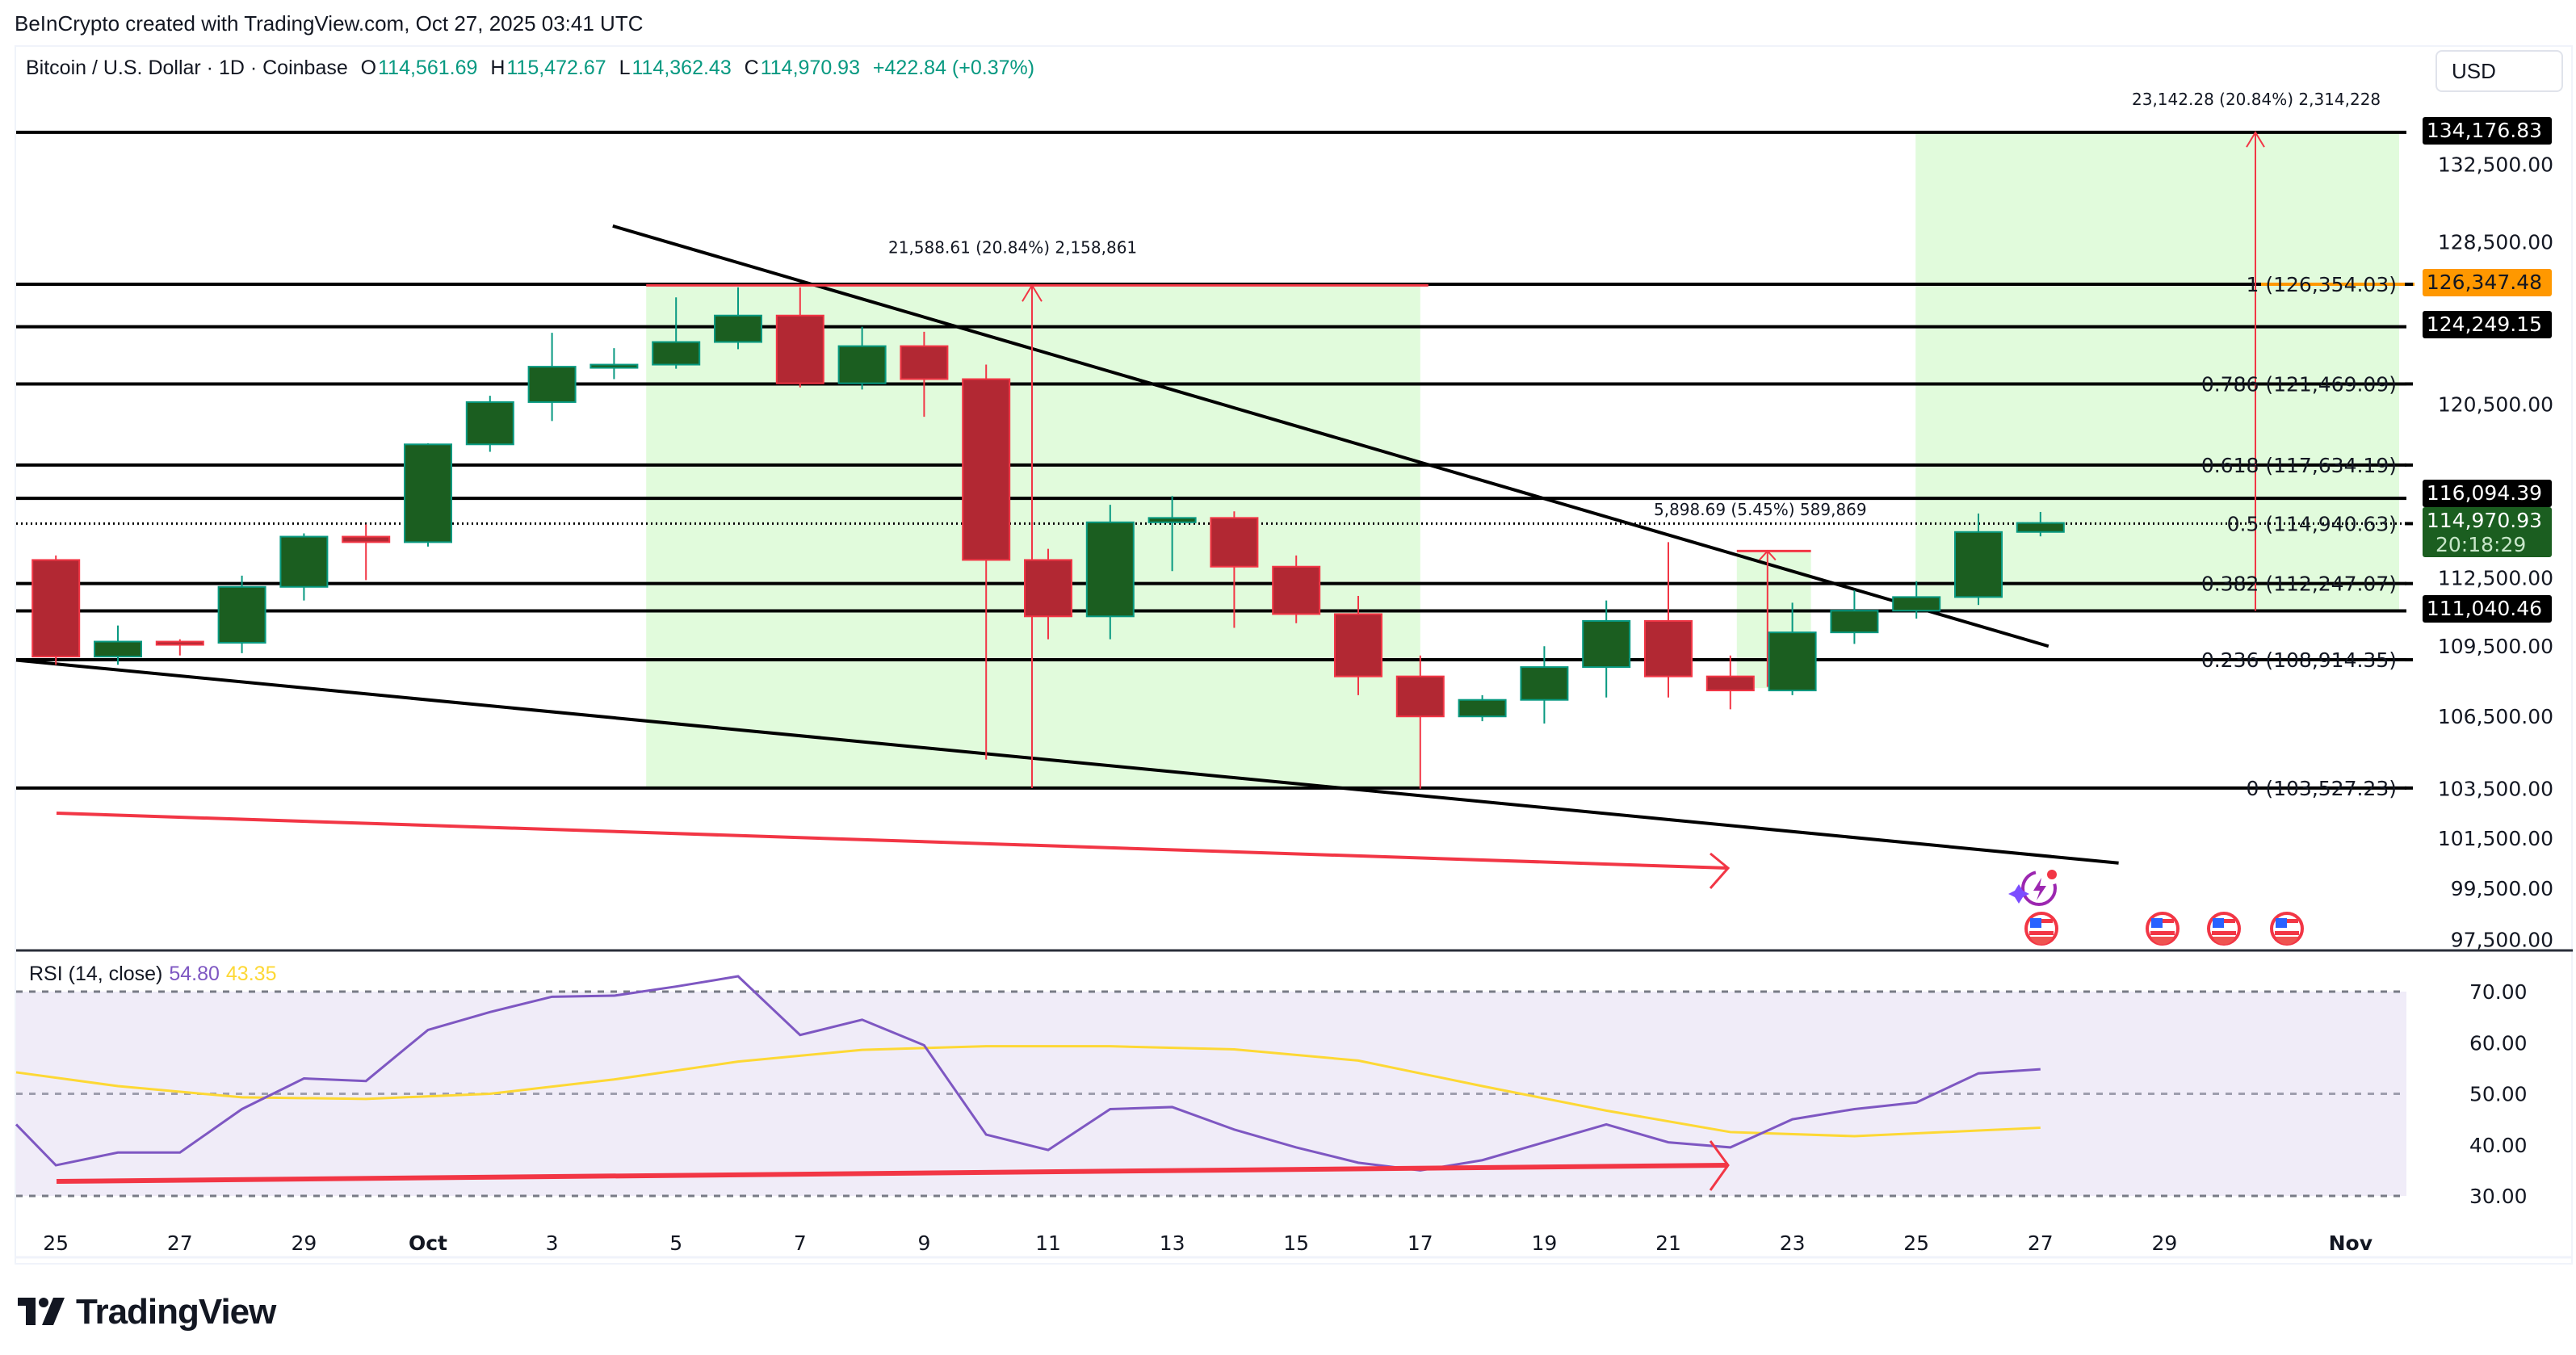 The height and width of the screenshot is (1355, 2576). I want to click on price-axis-tick: 106,500.00, so click(2495, 716).